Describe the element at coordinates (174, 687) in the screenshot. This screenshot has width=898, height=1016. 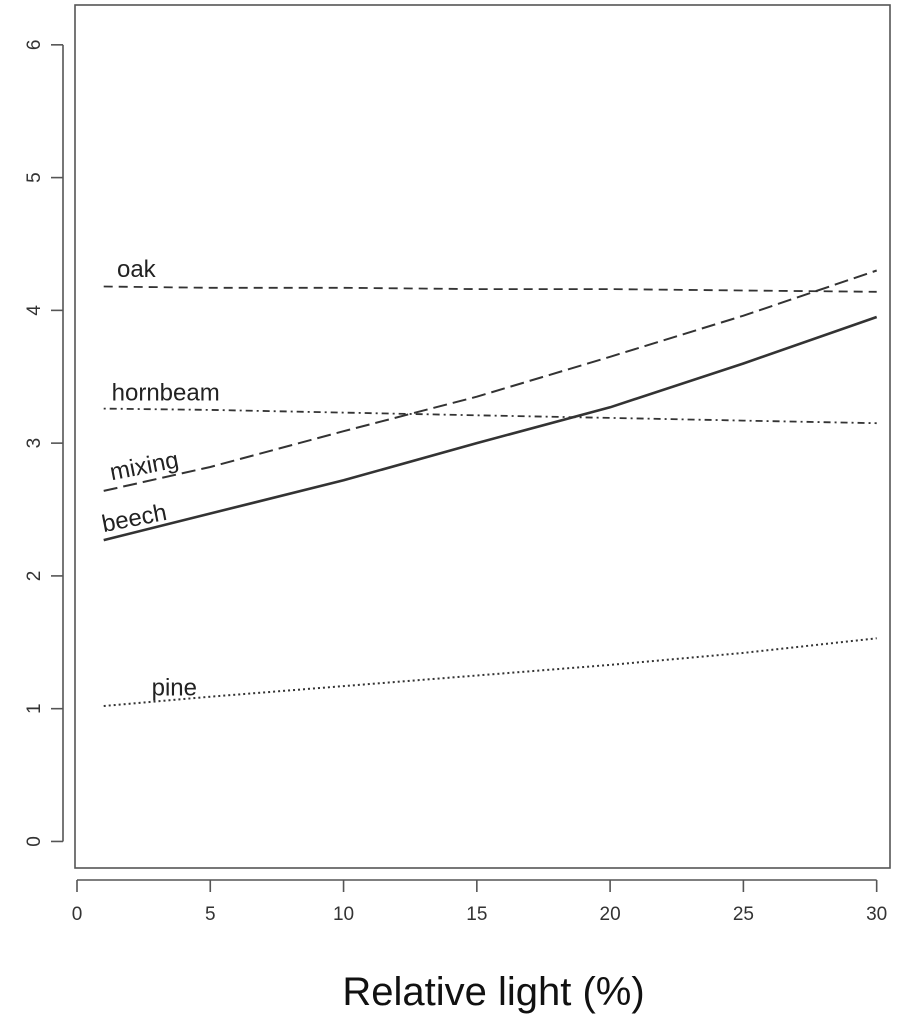
I see `series-label-pine: pine` at that location.